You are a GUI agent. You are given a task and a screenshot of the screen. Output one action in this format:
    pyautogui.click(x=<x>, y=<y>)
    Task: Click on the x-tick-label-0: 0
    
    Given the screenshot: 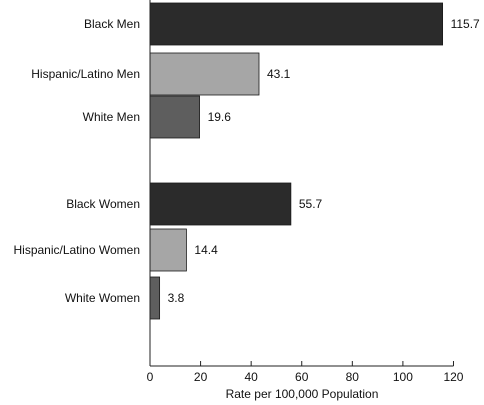 What is the action you would take?
    pyautogui.click(x=150, y=377)
    